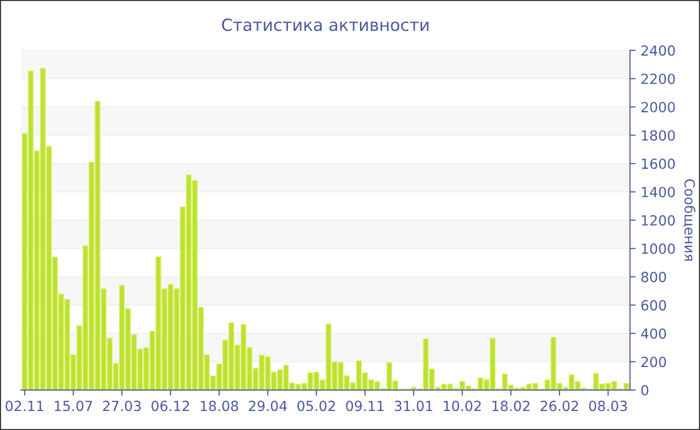 The height and width of the screenshot is (430, 700). Describe the element at coordinates (658, 192) in the screenshot. I see `y-tick-label: 1400` at that location.